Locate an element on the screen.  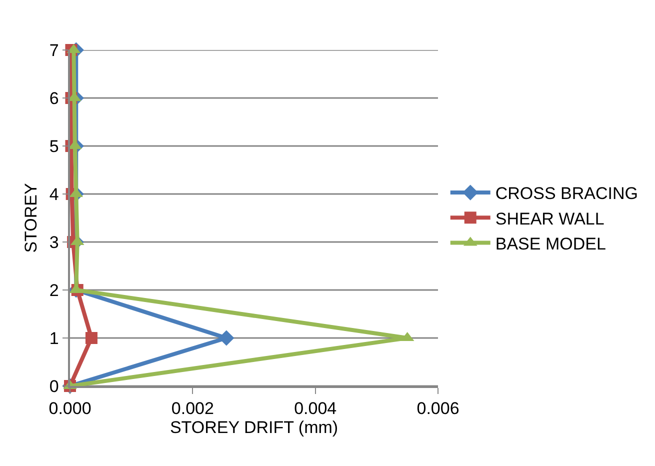
x-axis-title: STOREY DRIFT (mm) is located at coordinates (254, 428).